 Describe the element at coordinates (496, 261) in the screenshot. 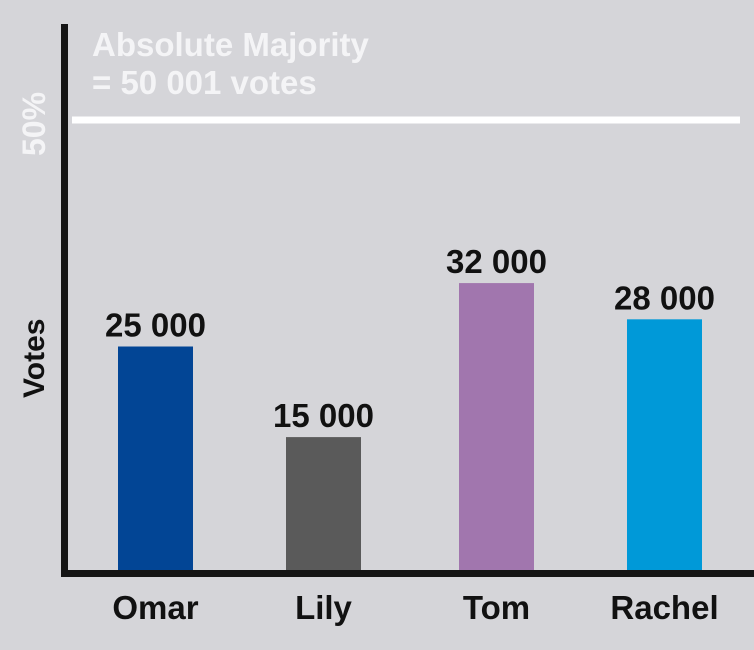

I see `data-label-tom: 32 000` at that location.